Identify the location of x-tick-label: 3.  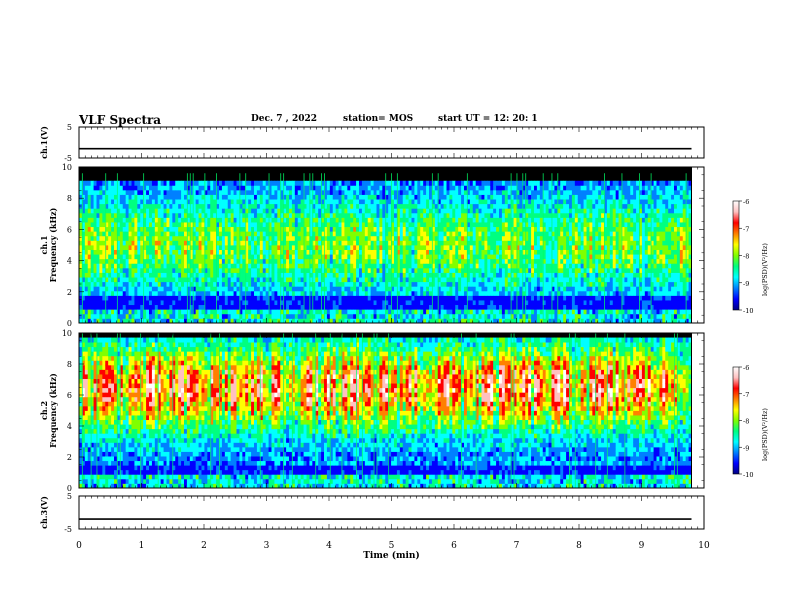
(267, 546).